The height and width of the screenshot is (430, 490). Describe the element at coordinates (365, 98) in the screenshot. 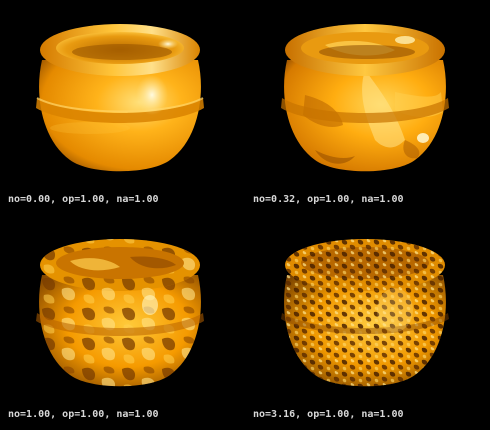

I see `vase-image-low-noise` at that location.